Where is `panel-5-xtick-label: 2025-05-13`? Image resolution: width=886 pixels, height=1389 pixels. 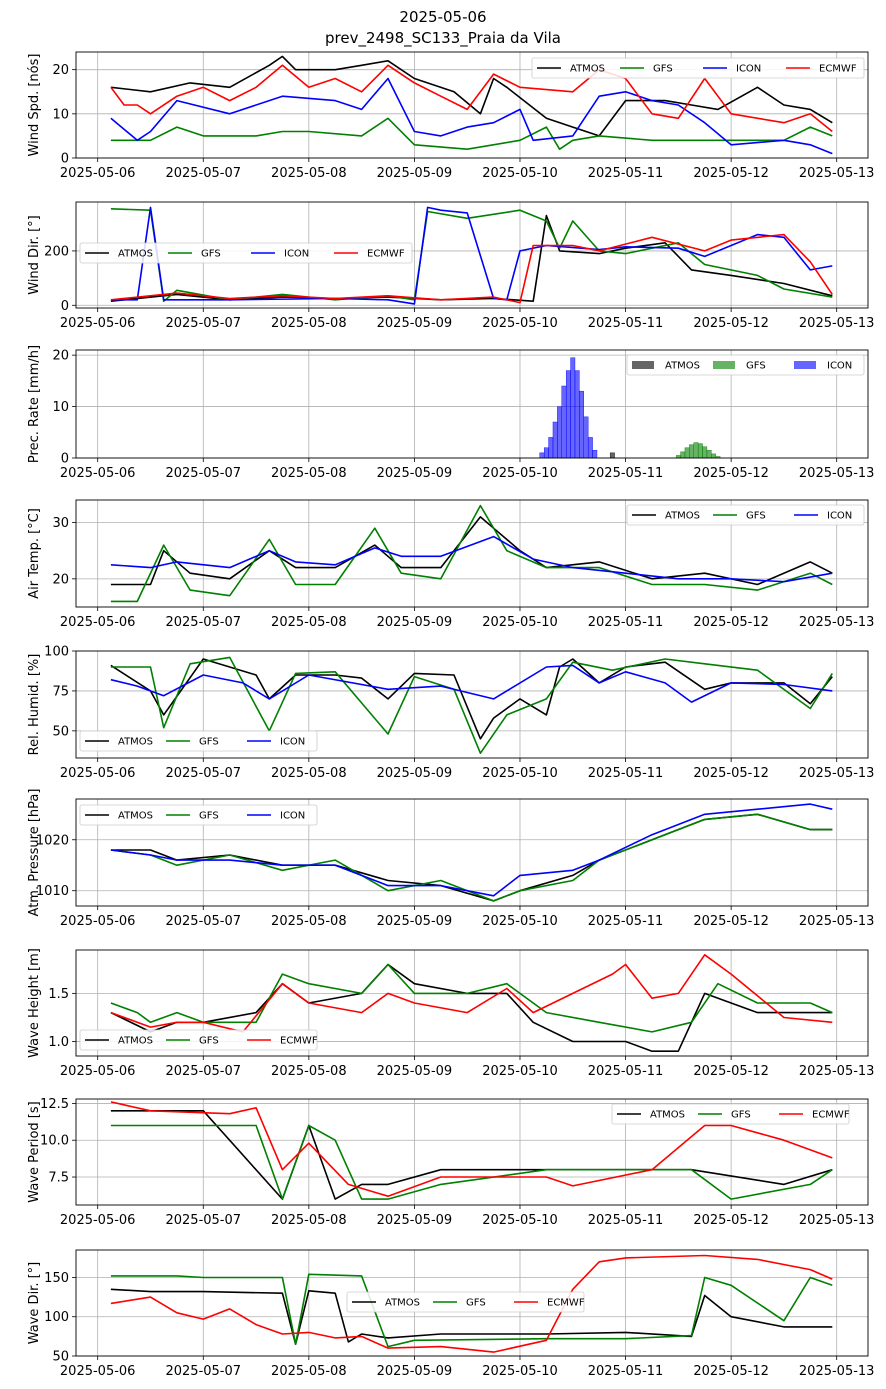 panel-5-xtick-label: 2025-05-13 is located at coordinates (837, 773).